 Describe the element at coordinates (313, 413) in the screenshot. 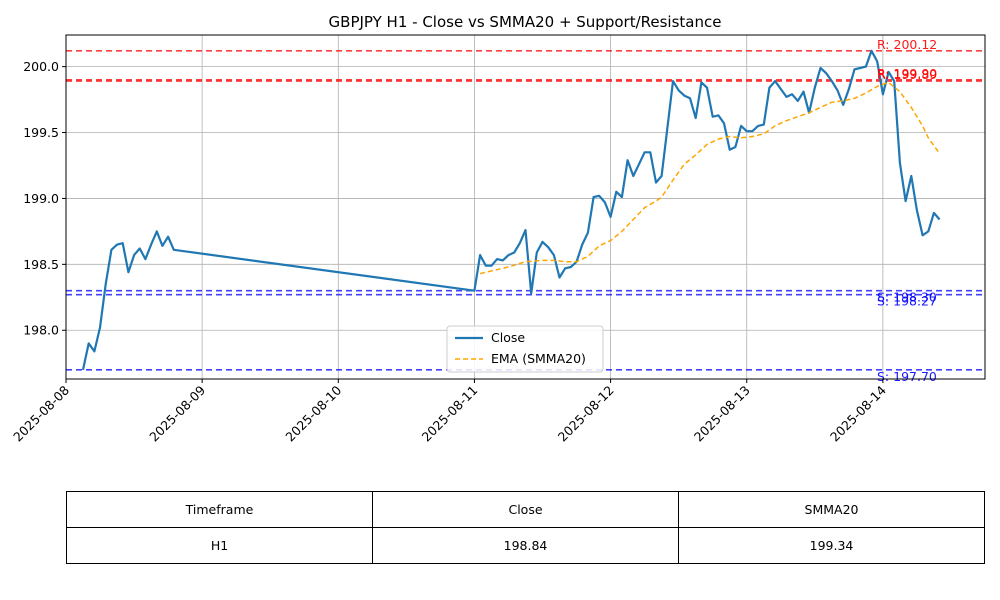

I see `x-tick-label: 2025-08-10` at that location.